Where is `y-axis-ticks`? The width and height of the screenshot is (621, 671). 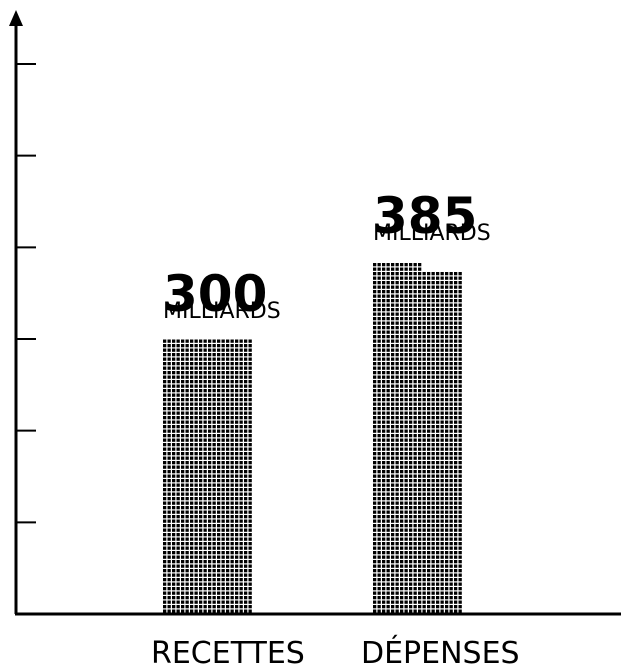
y-axis-ticks is located at coordinates (26, 293).